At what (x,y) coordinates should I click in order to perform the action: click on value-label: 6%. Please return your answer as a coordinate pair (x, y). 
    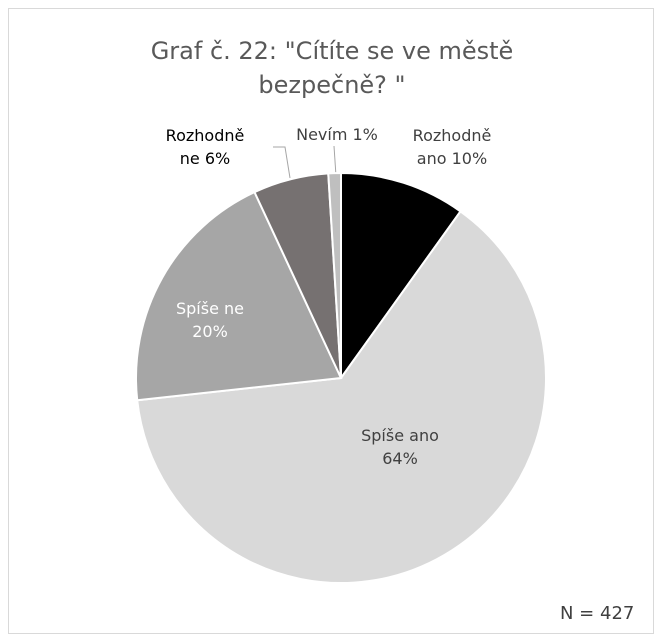
    Looking at the image, I should click on (217, 158).